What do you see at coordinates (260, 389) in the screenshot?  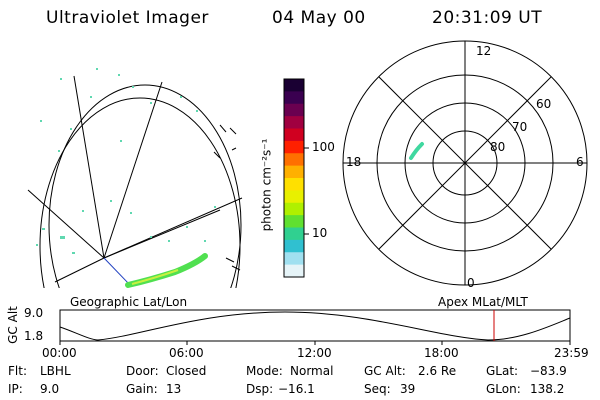 I see `dsp-label: Dsp:` at bounding box center [260, 389].